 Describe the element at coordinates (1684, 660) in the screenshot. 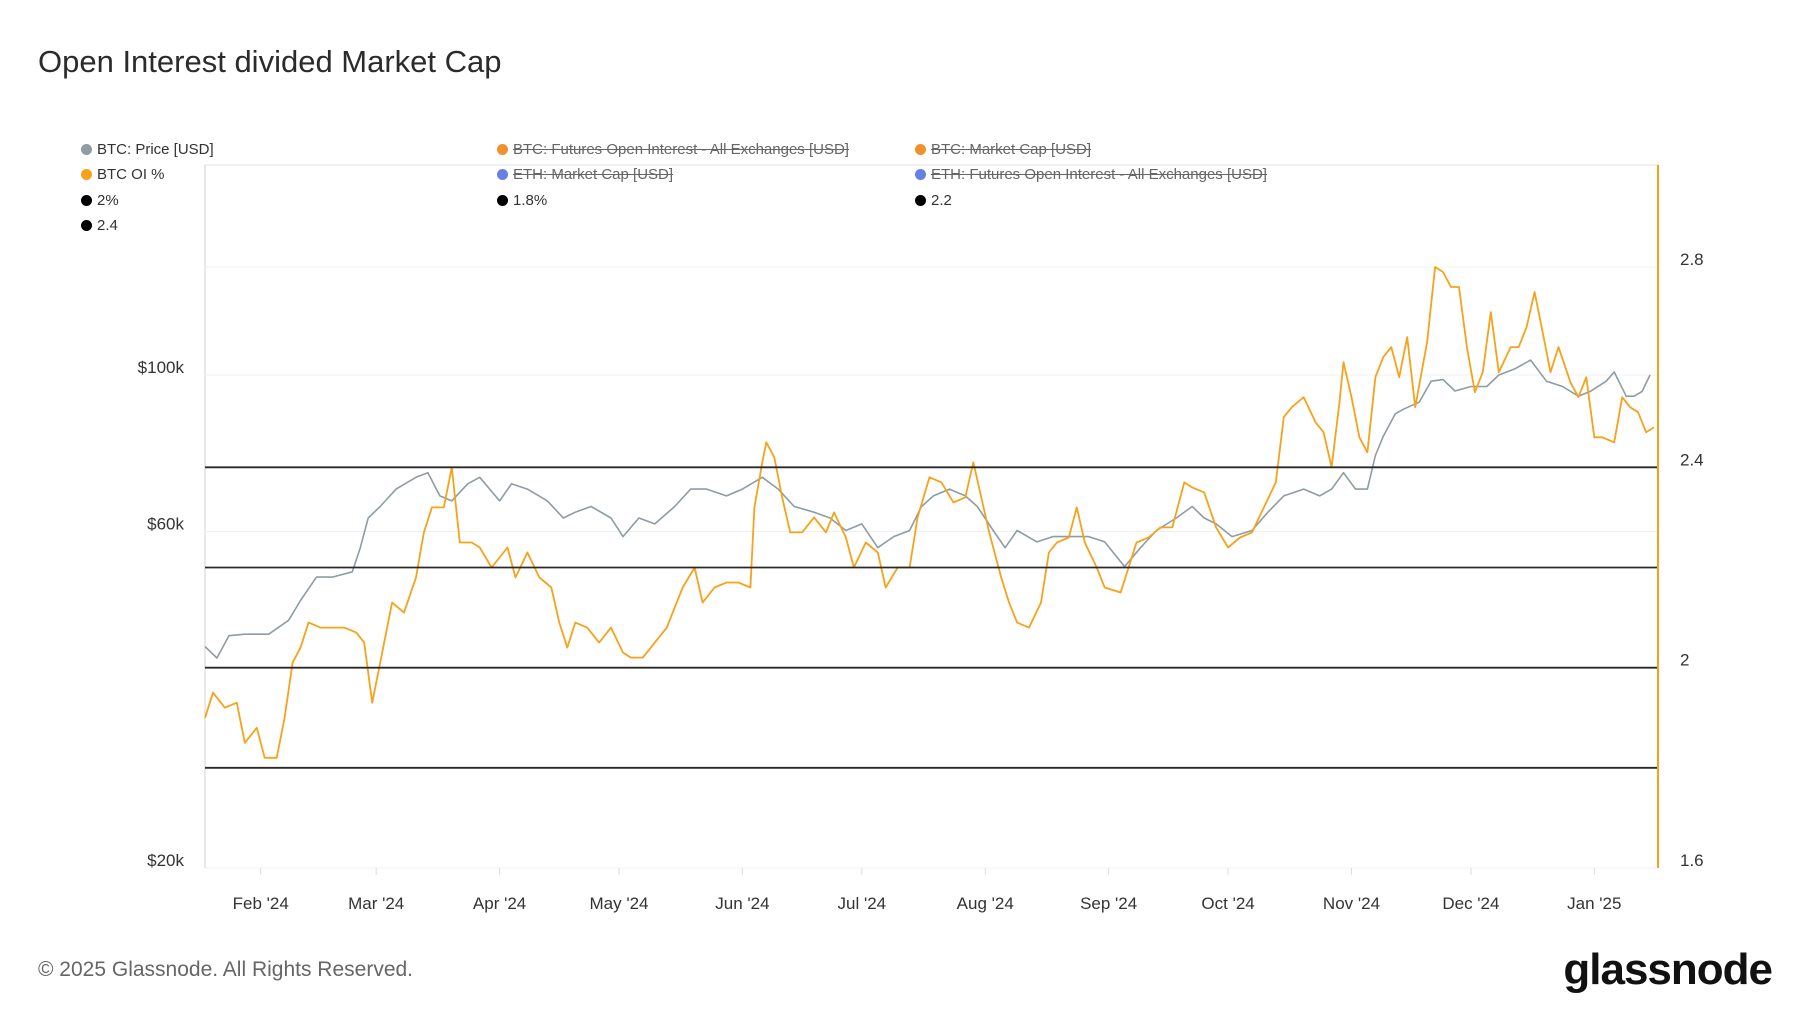

I see `y-right-tick-label: 2` at that location.